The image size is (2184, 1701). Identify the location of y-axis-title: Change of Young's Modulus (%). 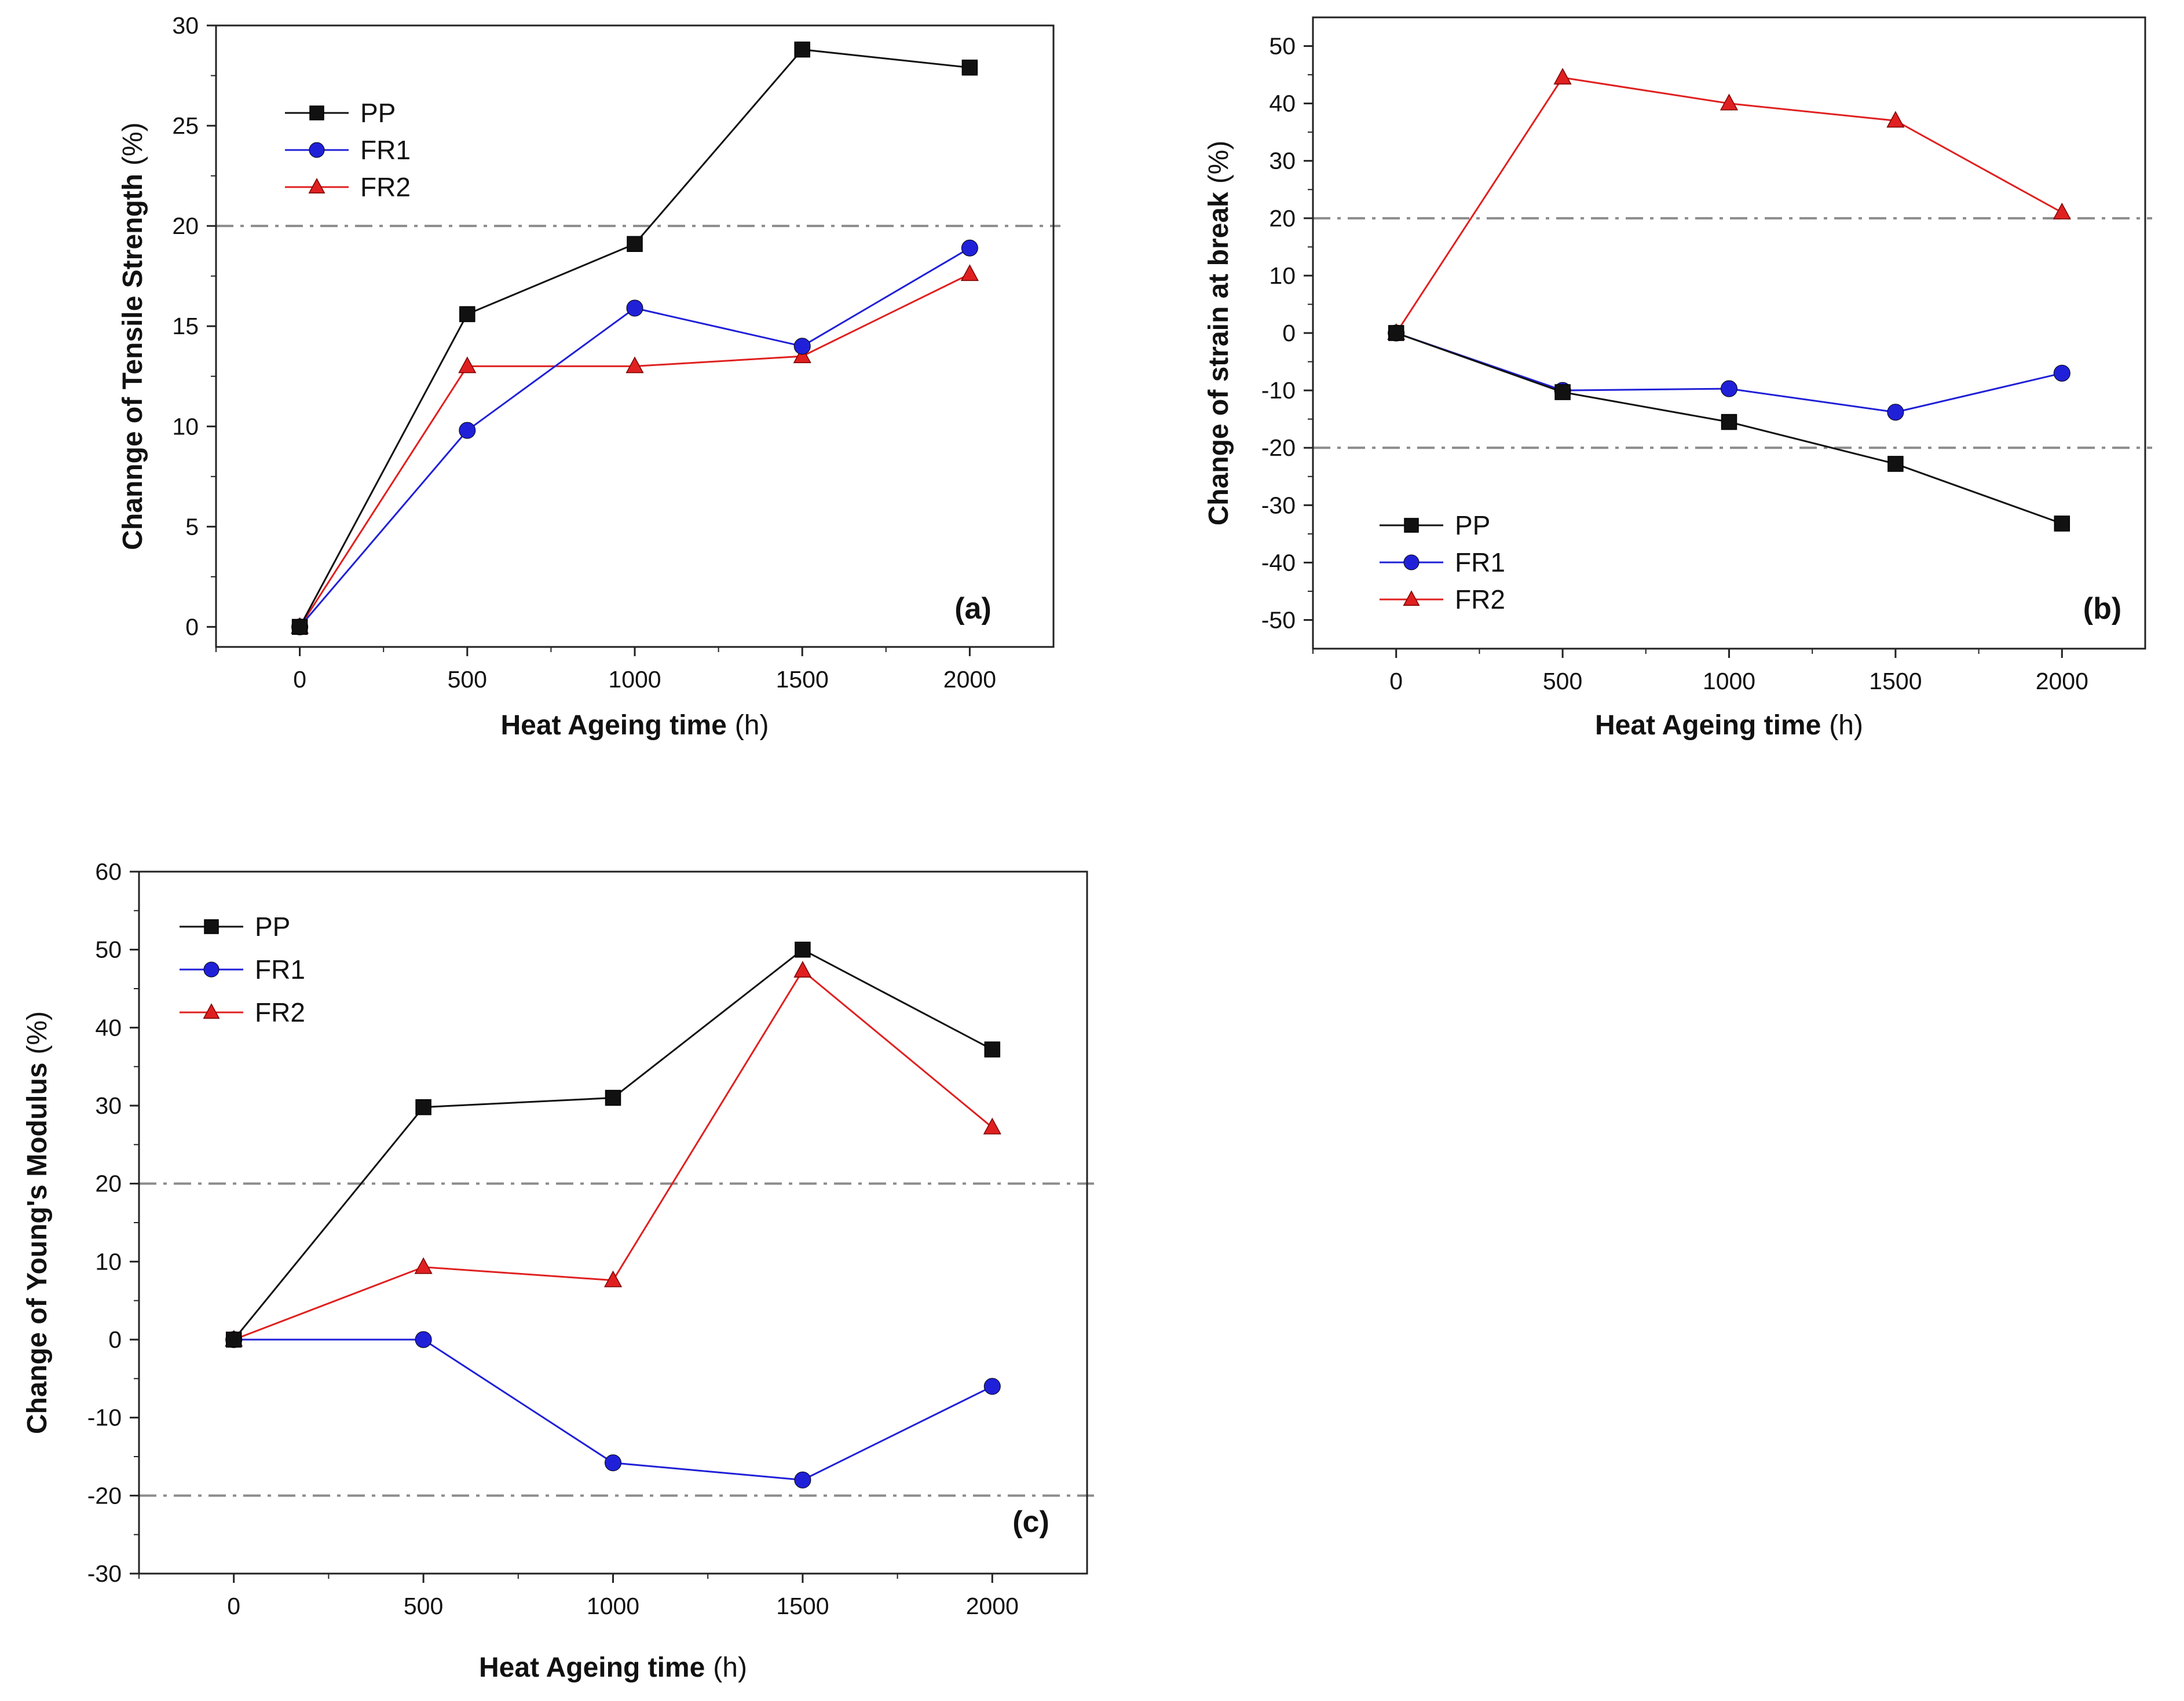
(38, 1223).